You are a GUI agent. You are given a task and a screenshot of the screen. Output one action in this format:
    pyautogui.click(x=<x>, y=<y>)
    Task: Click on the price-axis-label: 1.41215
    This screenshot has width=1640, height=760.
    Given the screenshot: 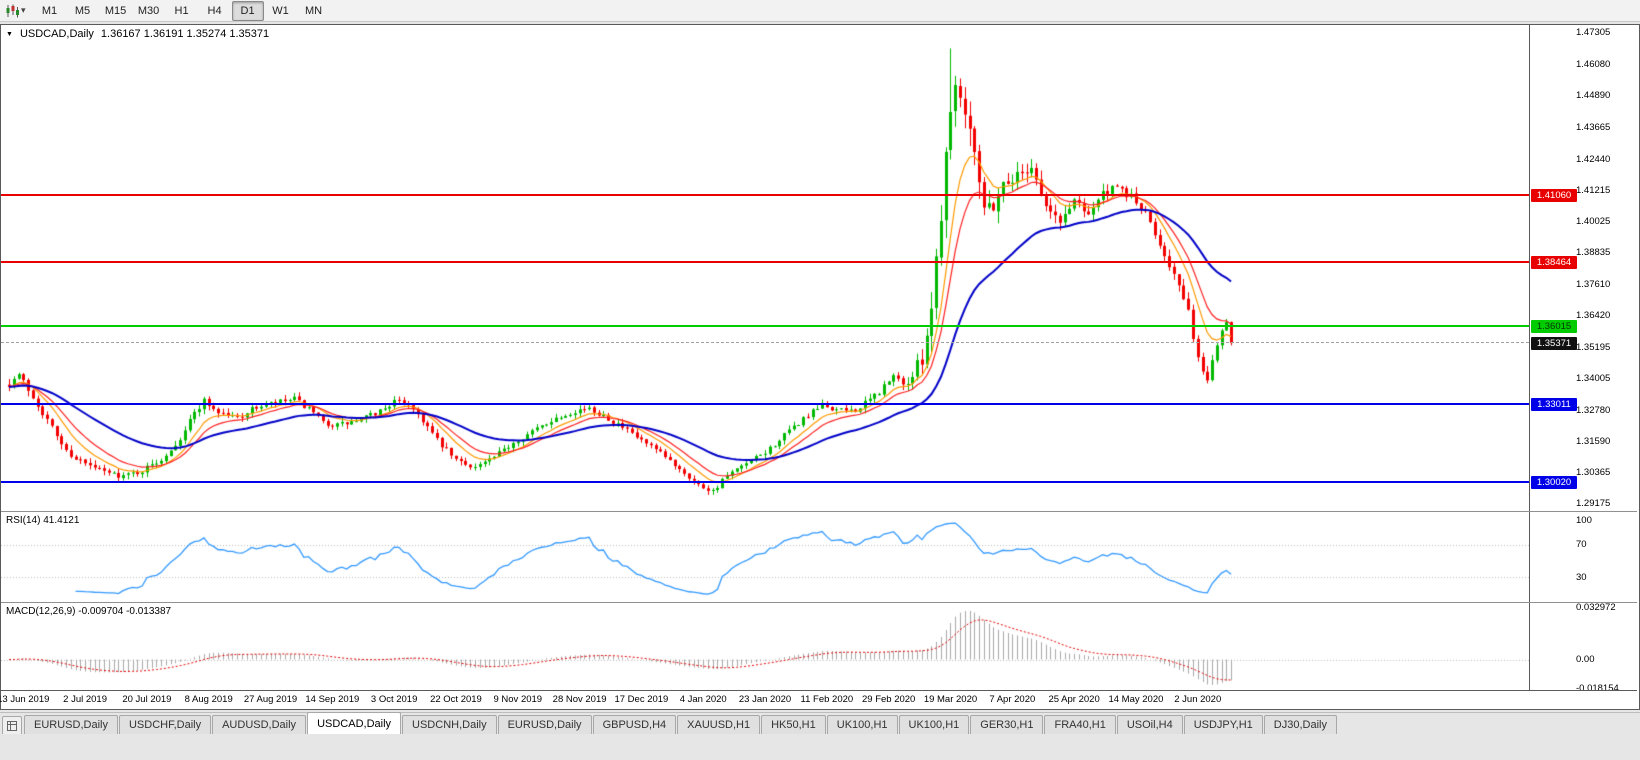 What is the action you would take?
    pyautogui.click(x=1593, y=191)
    